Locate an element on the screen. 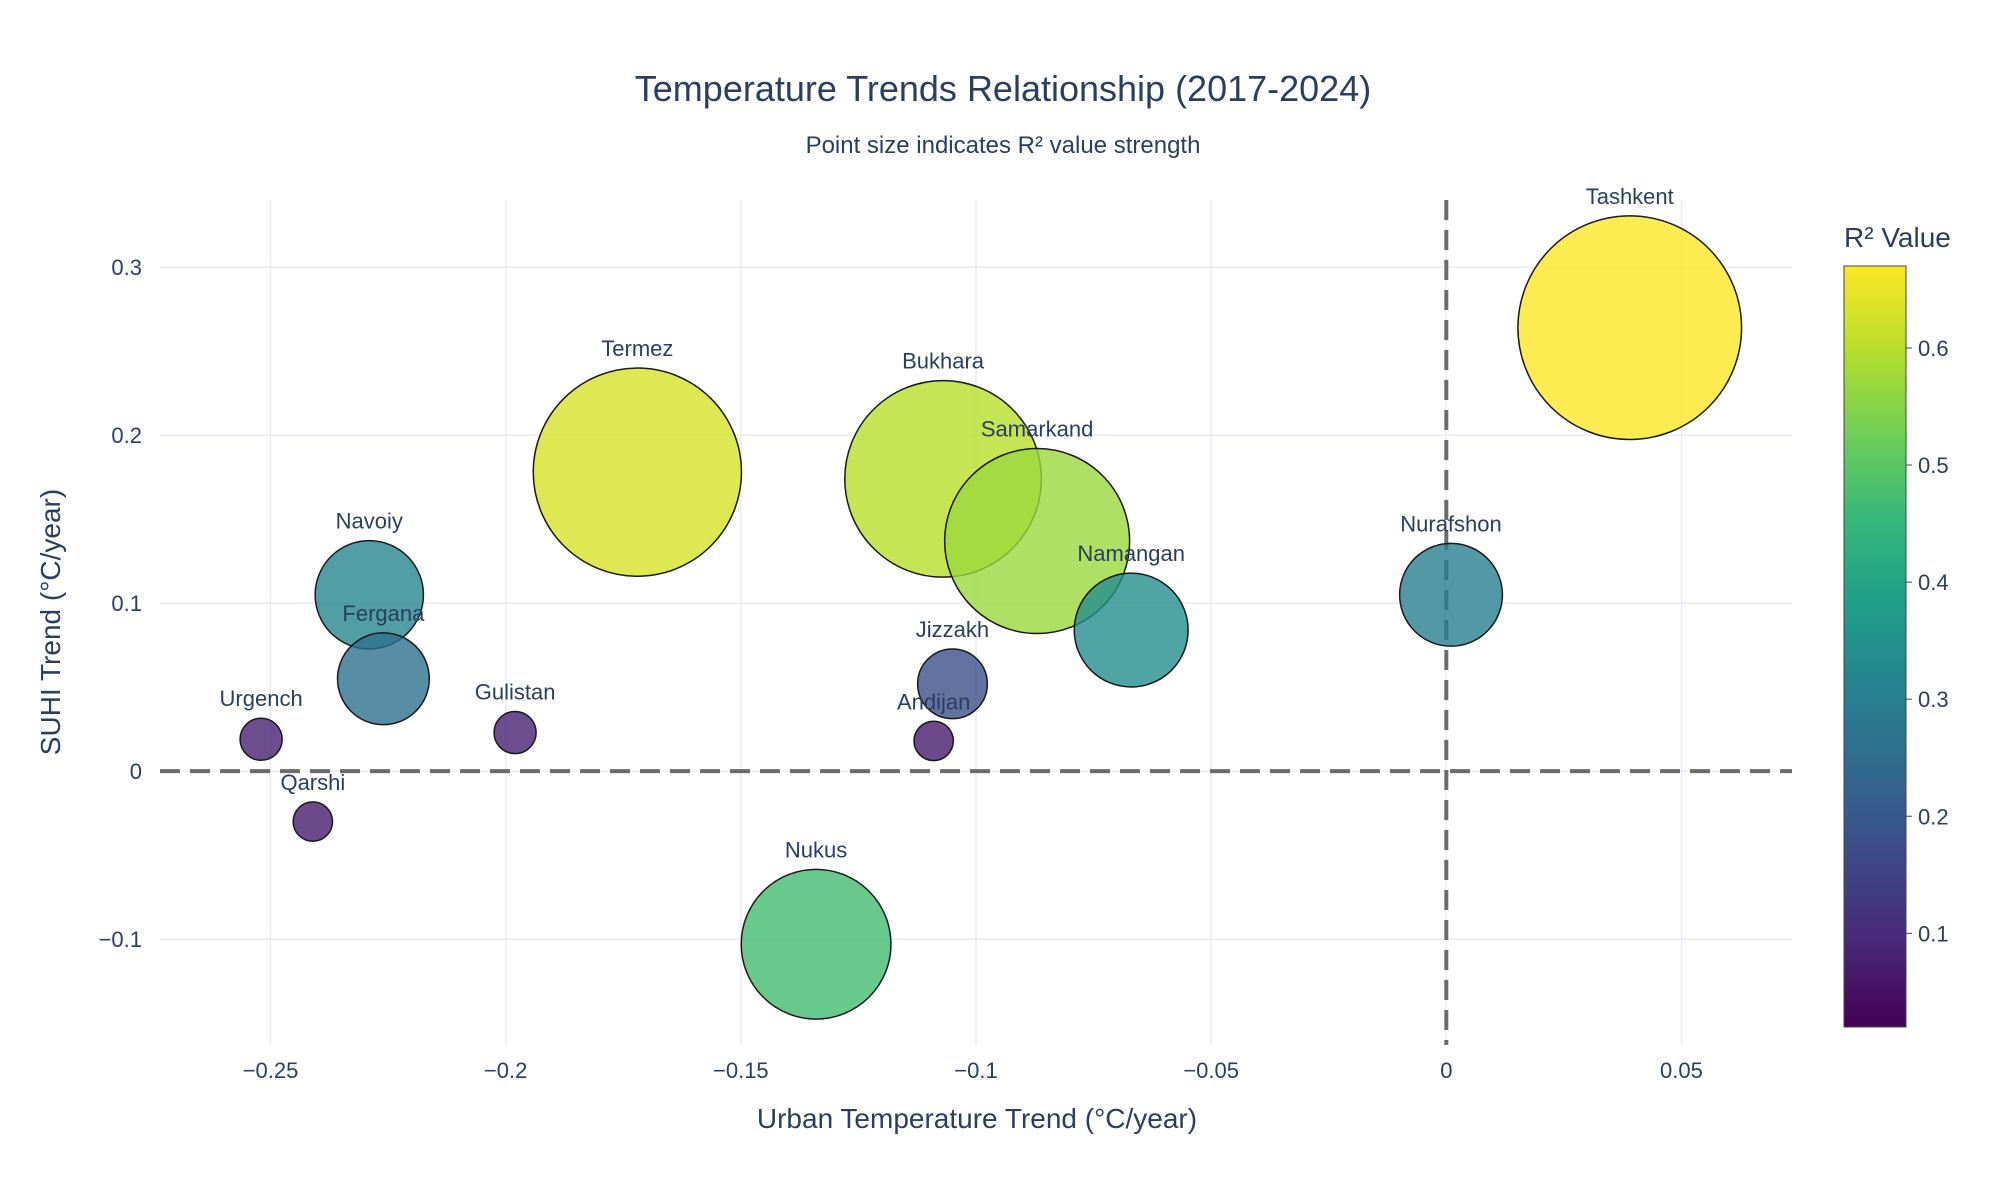 This screenshot has height=1200, width=2000. x-axis-ticks: −0.25 −0.2 −0.15 −0.1 −0.05 0 0.05 is located at coordinates (973, 1070).